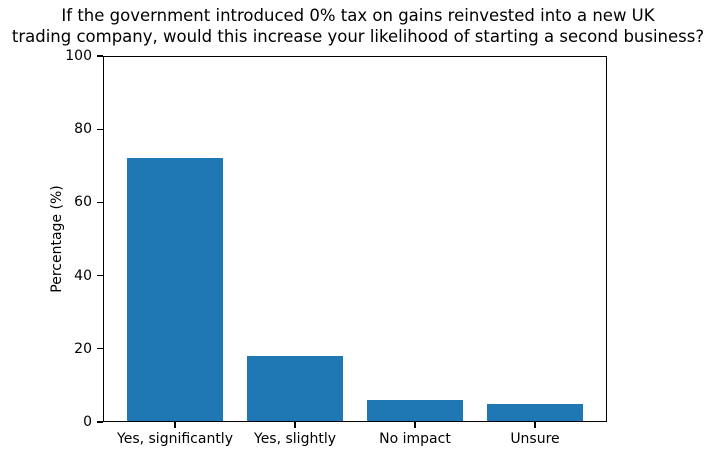 Image resolution: width=716 pixels, height=456 pixels. I want to click on bar-yes-significantly, so click(175, 290).